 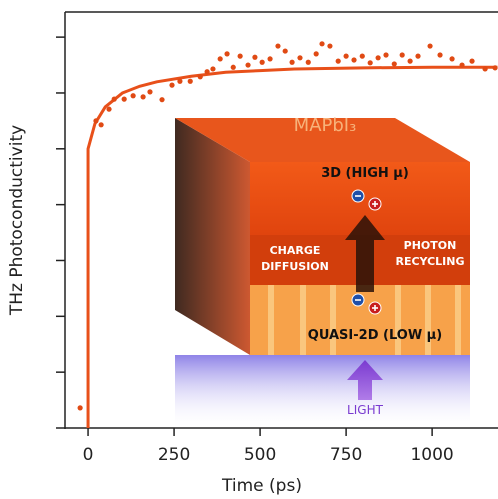 What do you see at coordinates (212, 236) in the screenshot?
I see `box-side` at bounding box center [212, 236].